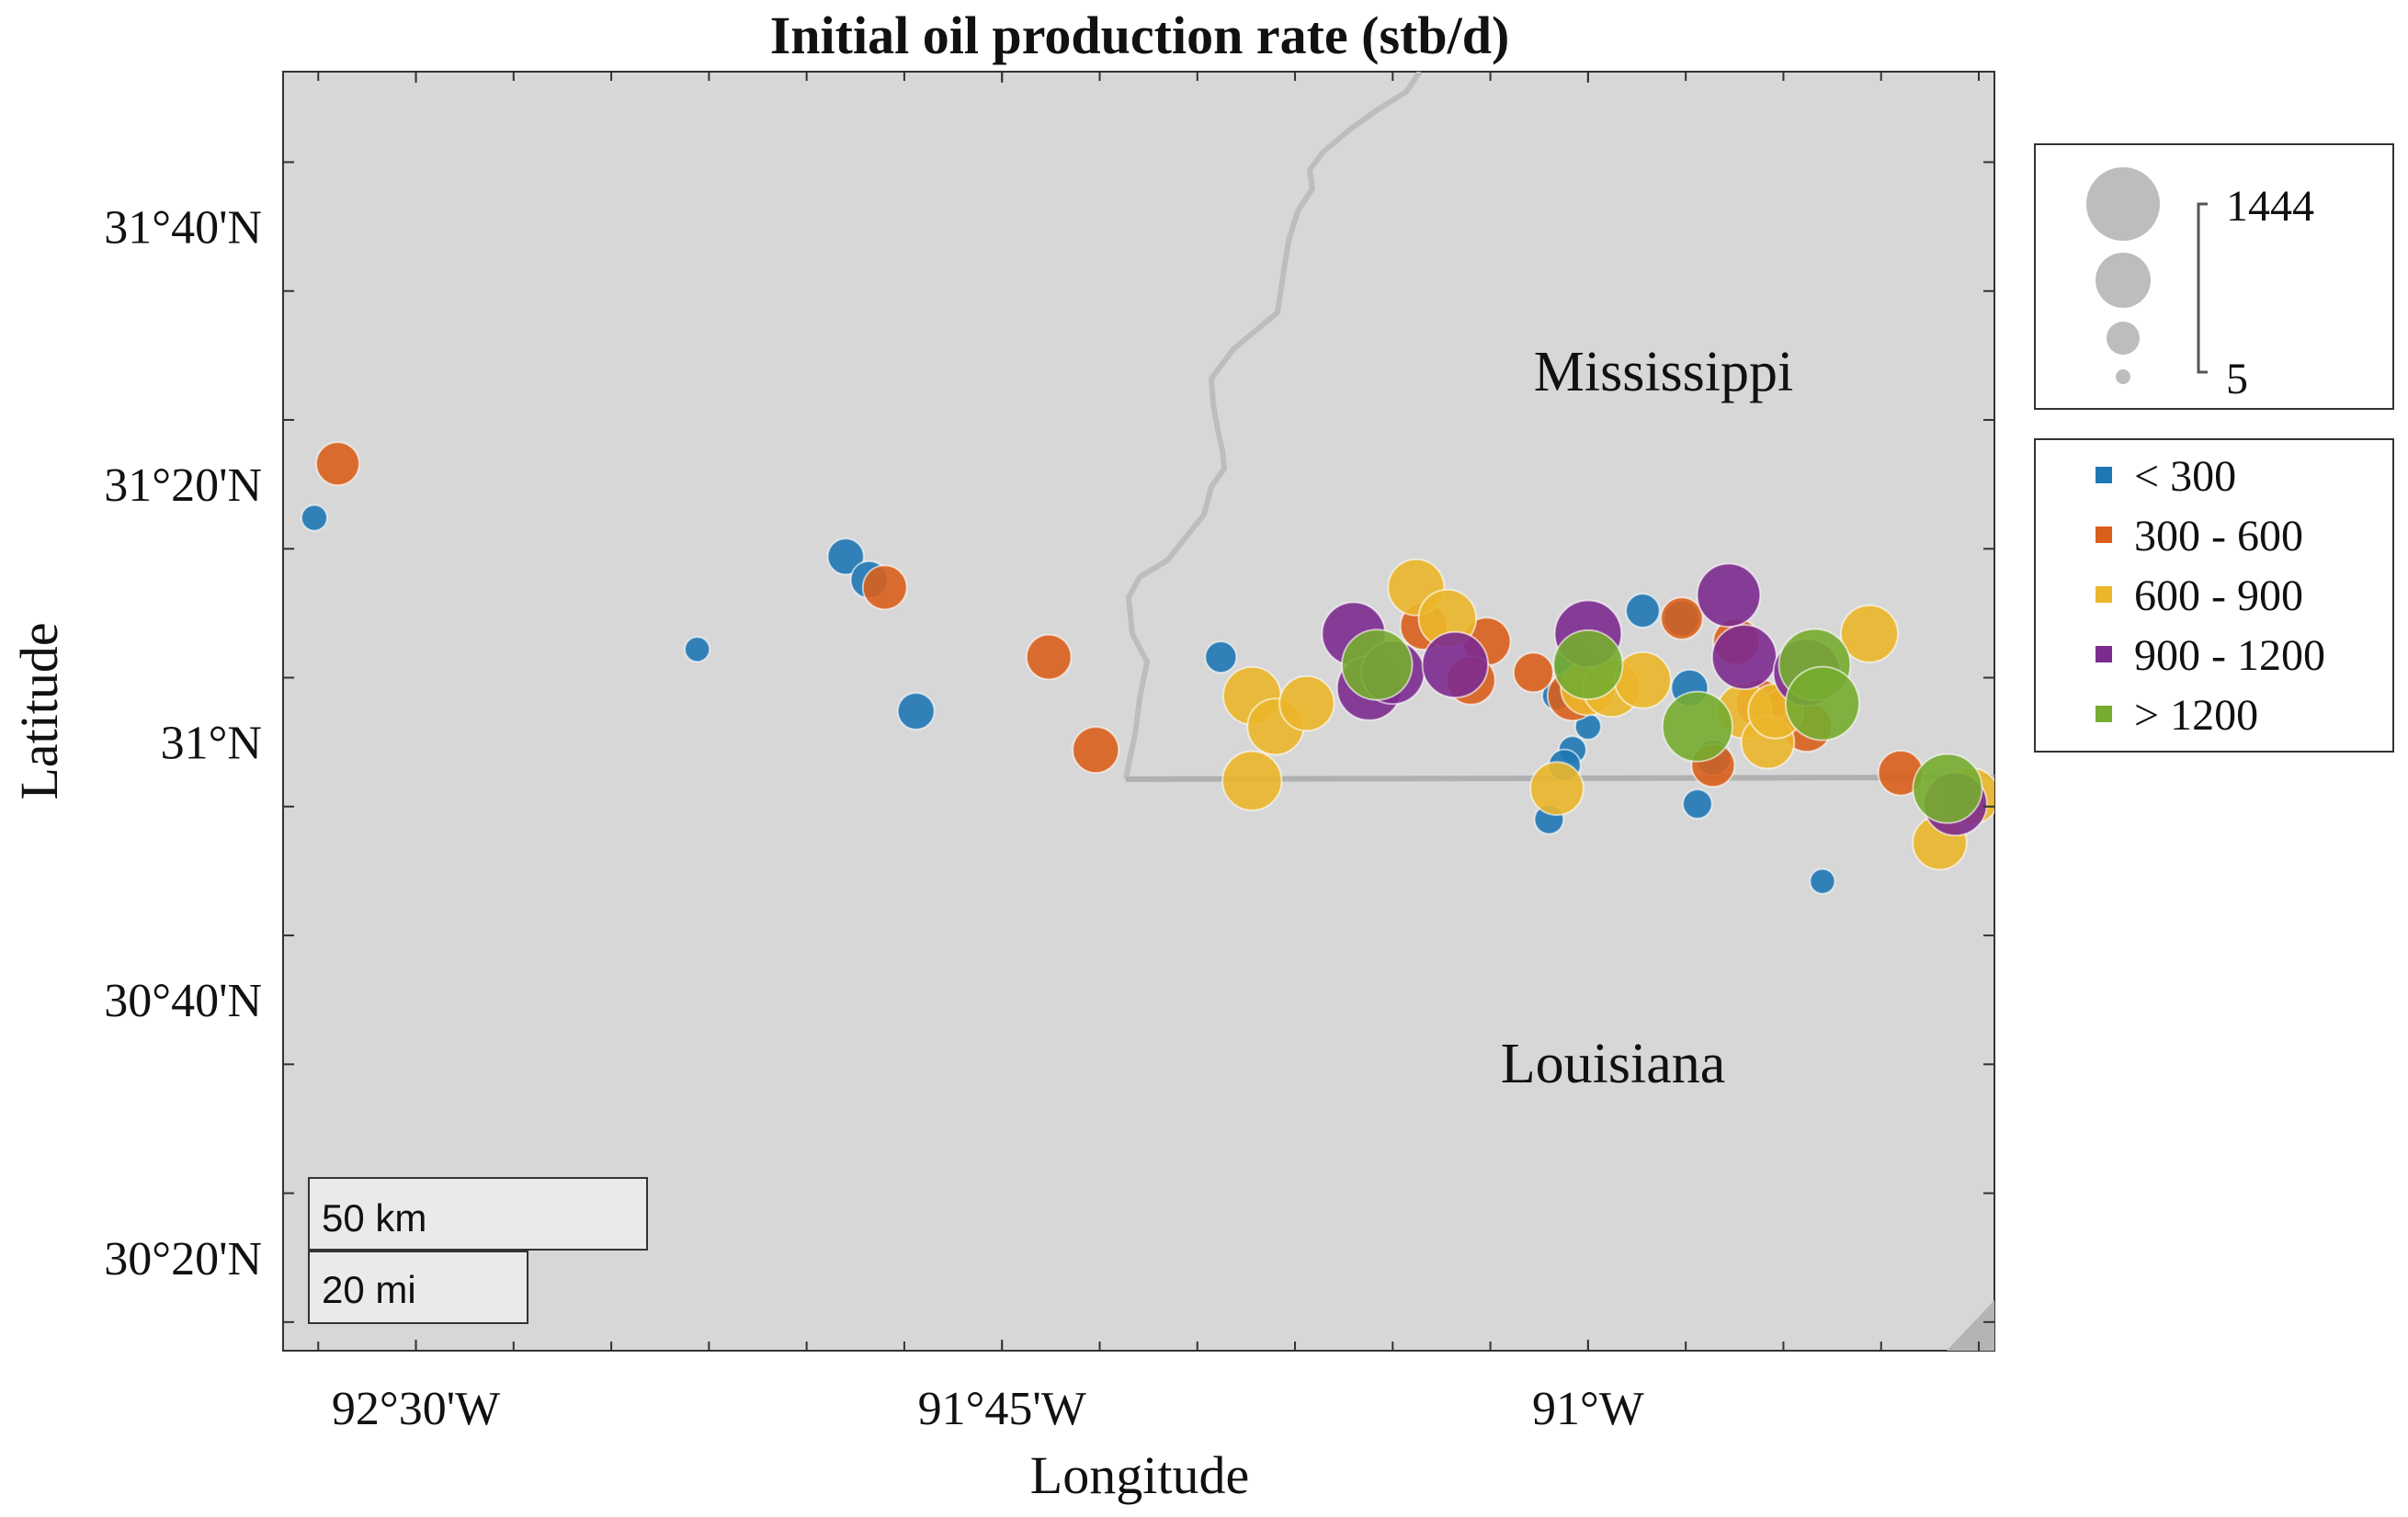 This screenshot has width=2408, height=1517. What do you see at coordinates (2196, 715) in the screenshot?
I see `legend-label: > 1200` at bounding box center [2196, 715].